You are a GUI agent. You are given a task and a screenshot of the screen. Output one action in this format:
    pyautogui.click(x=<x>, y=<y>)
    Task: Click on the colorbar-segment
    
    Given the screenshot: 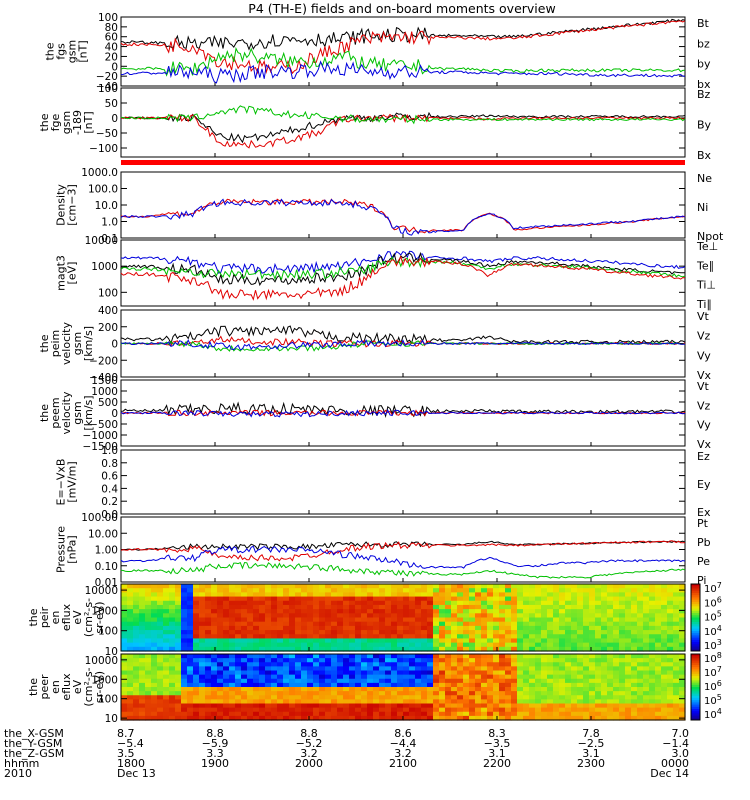 What is the action you would take?
    pyautogui.click(x=695, y=693)
    